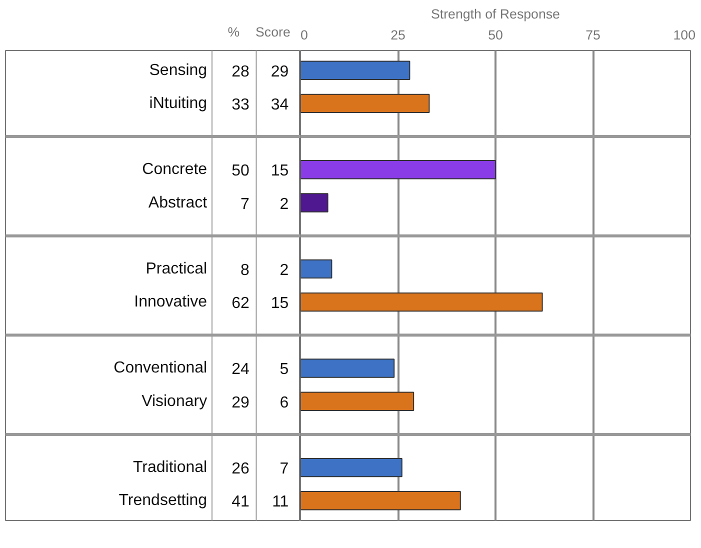 This screenshot has height=548, width=701. What do you see at coordinates (495, 35) in the screenshot?
I see `x-tick-label: 50` at bounding box center [495, 35].